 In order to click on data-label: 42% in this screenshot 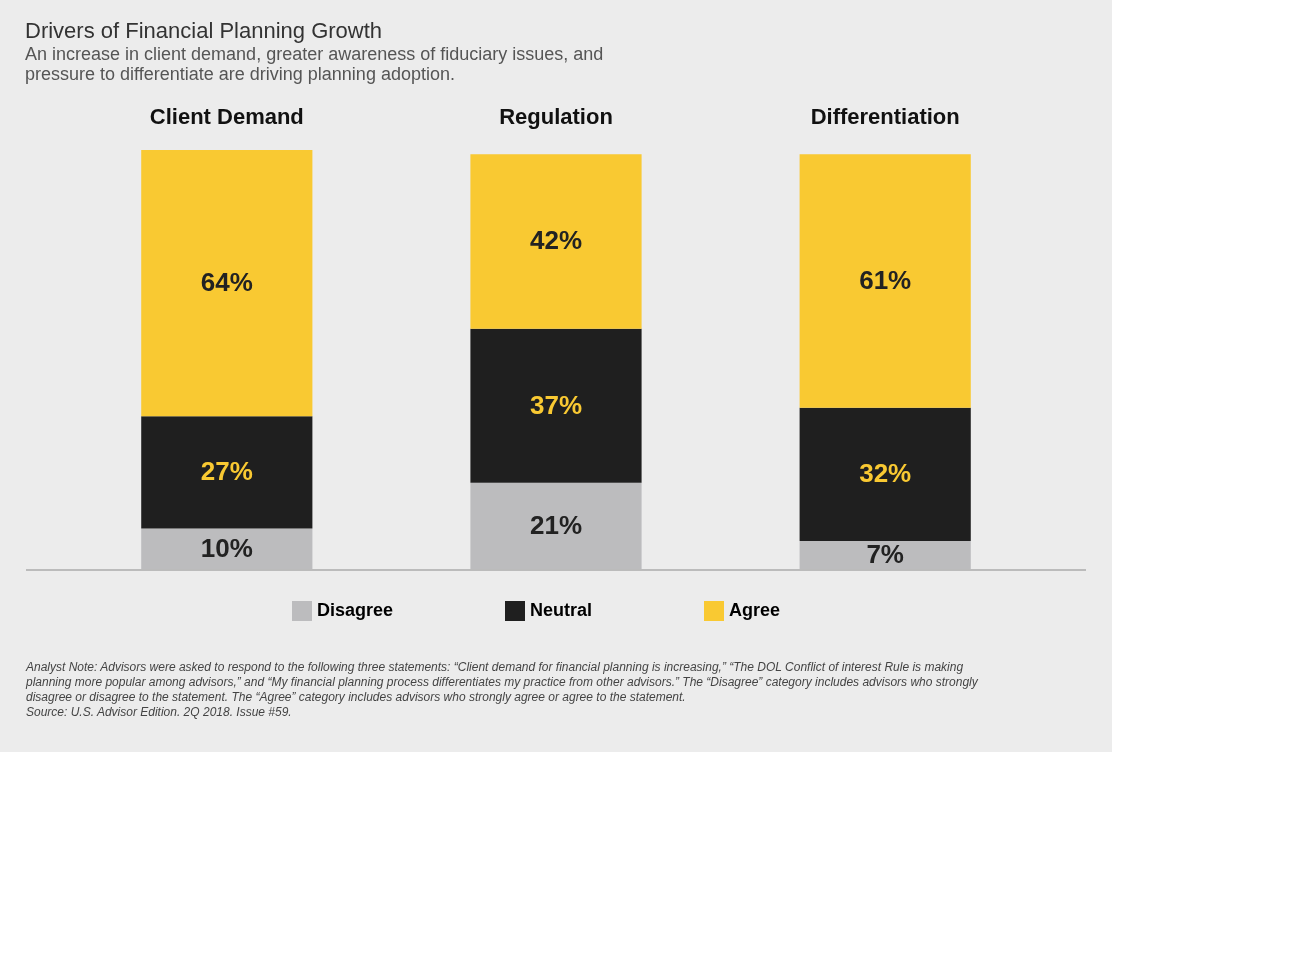, I will do `click(556, 240)`.